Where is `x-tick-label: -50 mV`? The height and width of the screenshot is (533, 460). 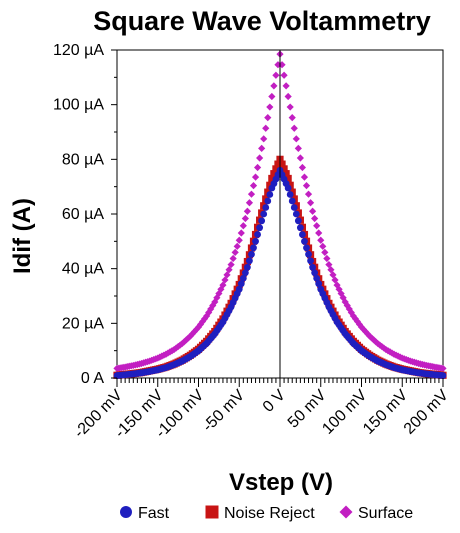 x-tick-label: -50 mV is located at coordinates (224, 411).